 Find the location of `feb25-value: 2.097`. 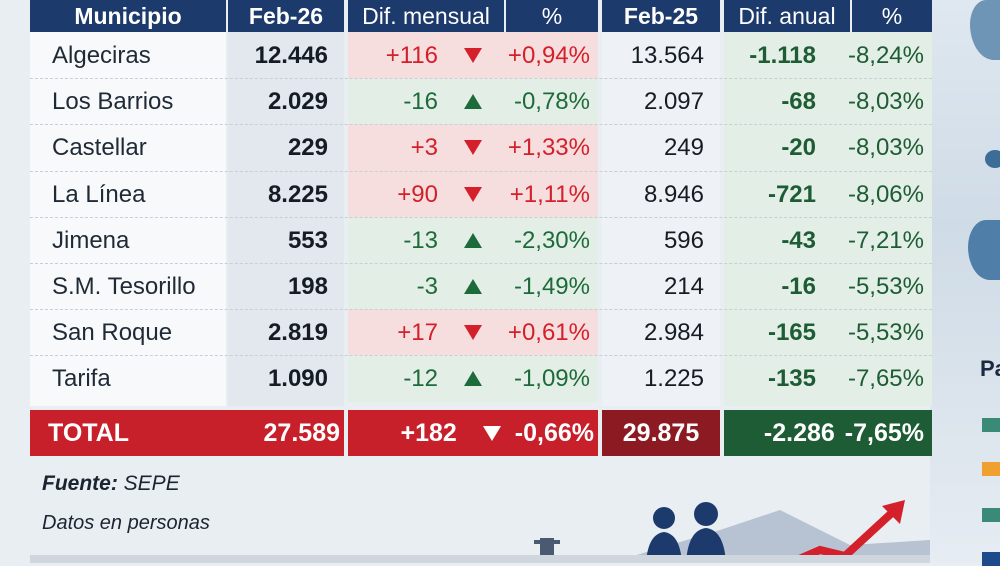

feb25-value: 2.097 is located at coordinates (673, 102).